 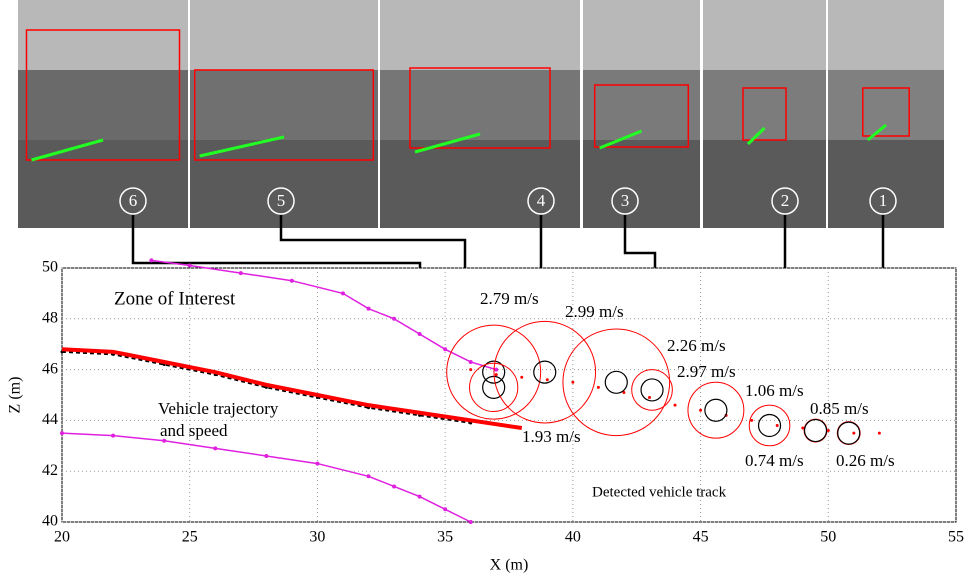 I want to click on x-tick-label: 30, so click(x=317, y=537).